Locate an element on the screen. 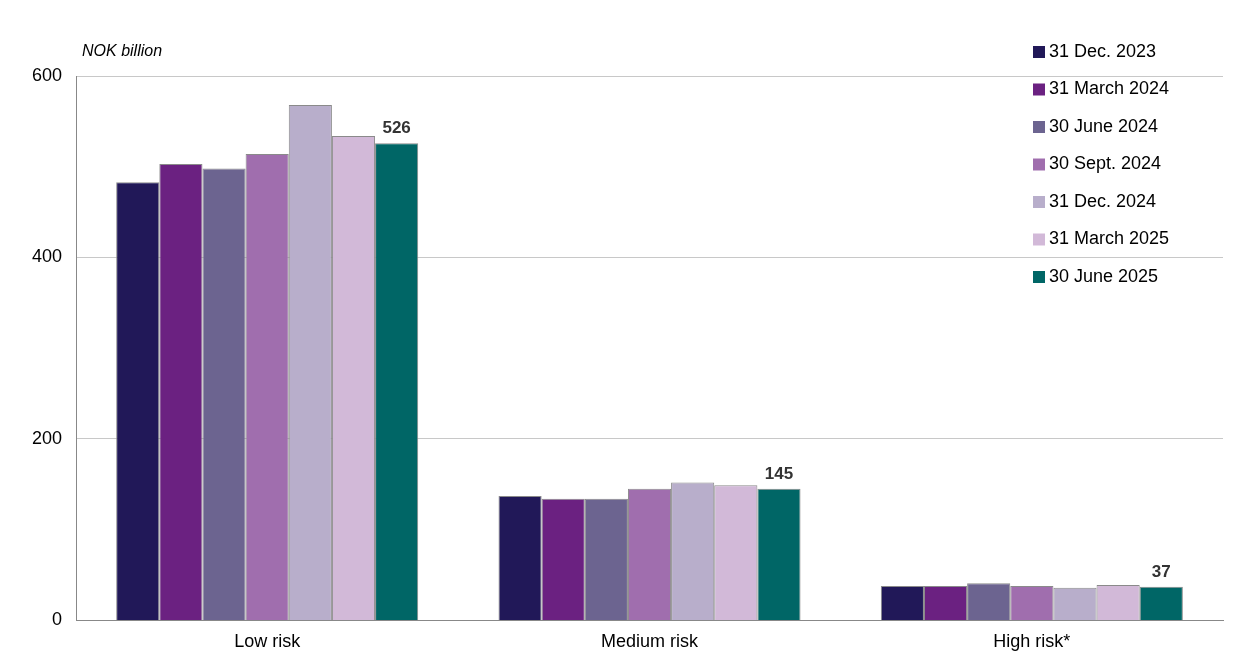 The width and height of the screenshot is (1235, 666). legend-label: 30 Sept. 2024 is located at coordinates (1105, 163).